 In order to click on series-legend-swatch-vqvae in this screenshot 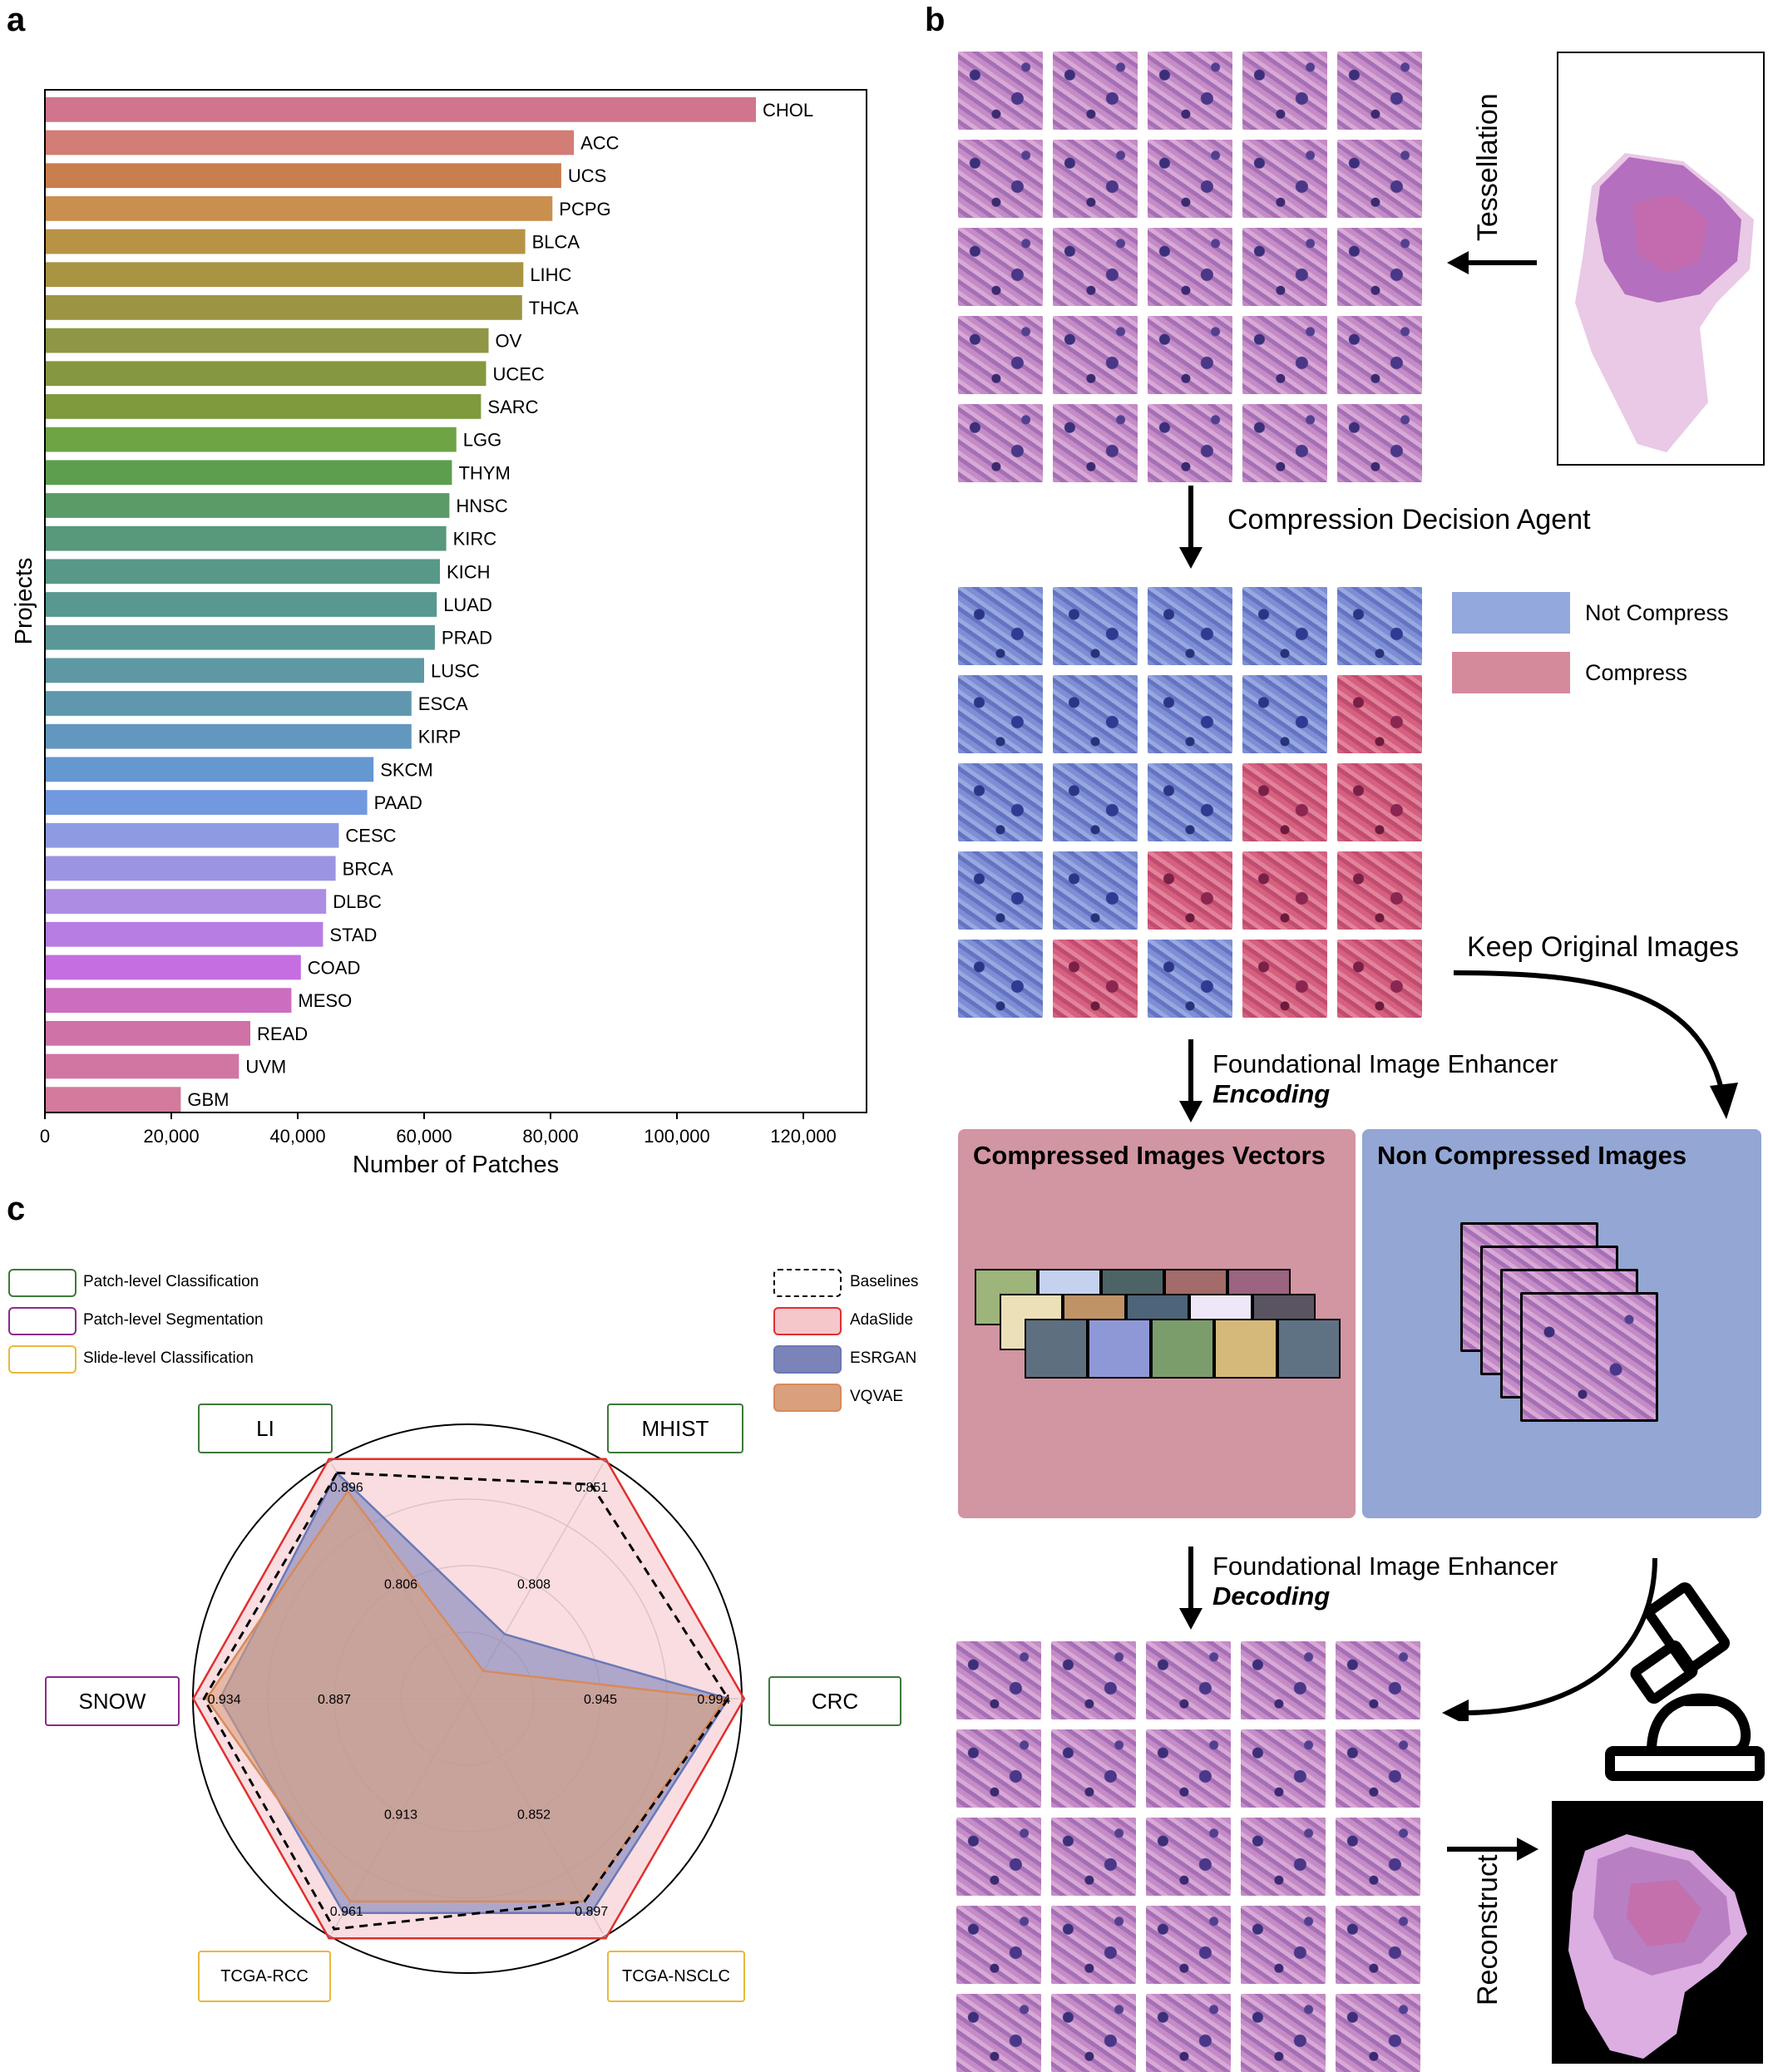, I will do `click(807, 1398)`.